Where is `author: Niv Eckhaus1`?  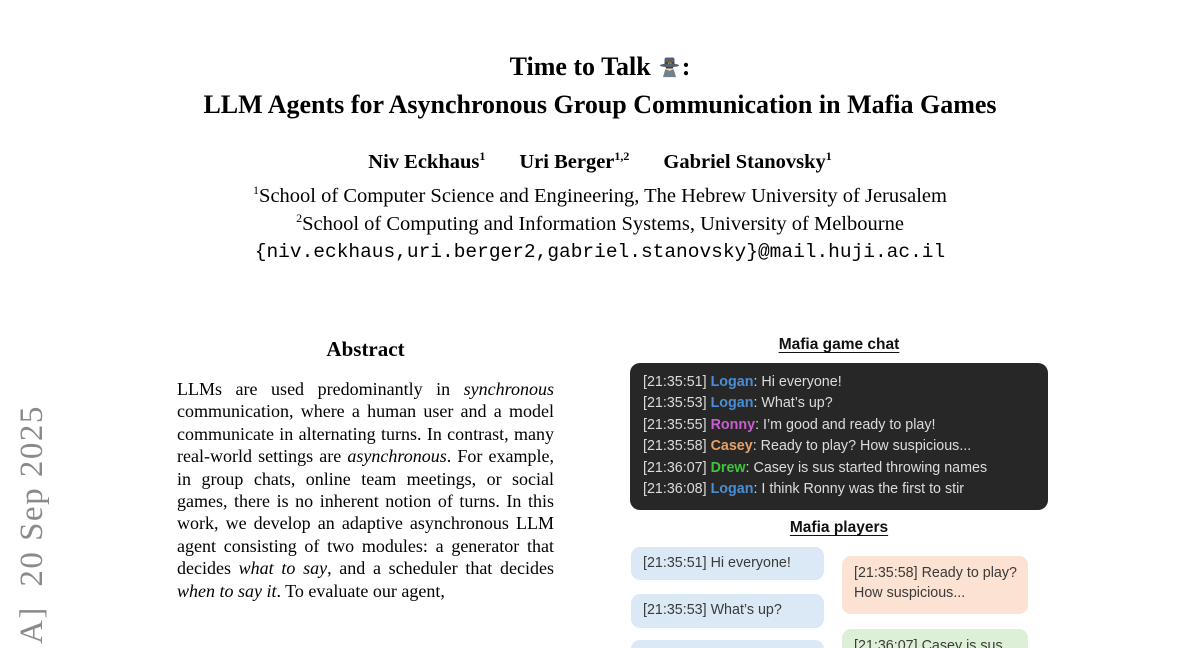
author: Niv Eckhaus1 is located at coordinates (427, 161).